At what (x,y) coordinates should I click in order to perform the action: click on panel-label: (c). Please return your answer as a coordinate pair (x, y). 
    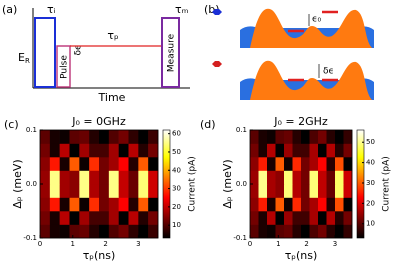
    Looking at the image, I should click on (11, 124).